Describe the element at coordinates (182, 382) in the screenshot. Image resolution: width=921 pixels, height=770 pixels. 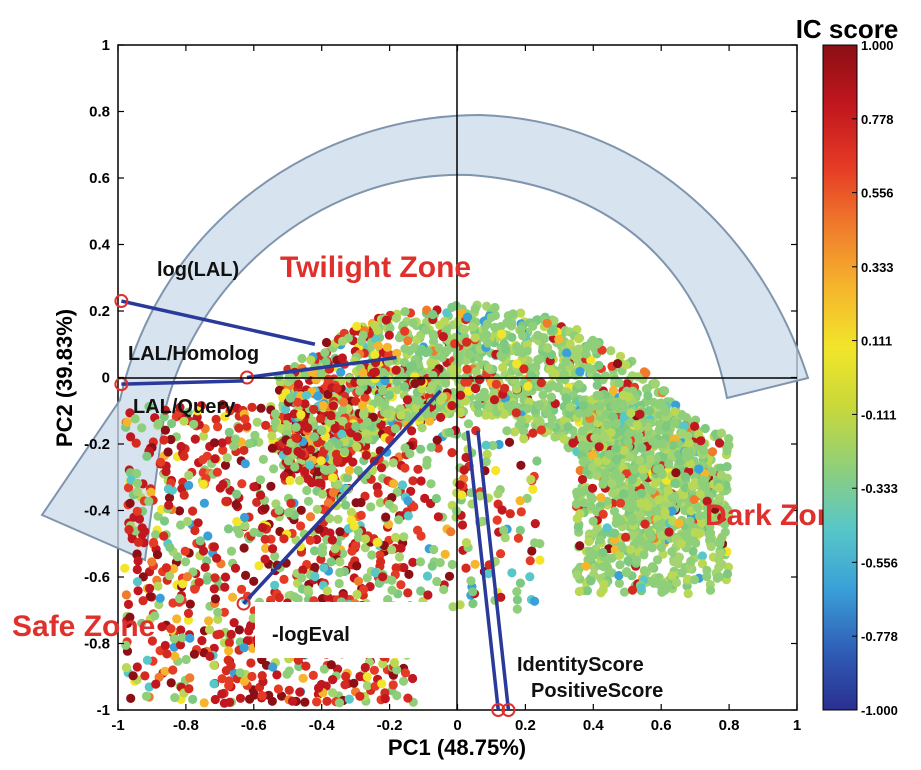
I see `loading-vector-line` at that location.